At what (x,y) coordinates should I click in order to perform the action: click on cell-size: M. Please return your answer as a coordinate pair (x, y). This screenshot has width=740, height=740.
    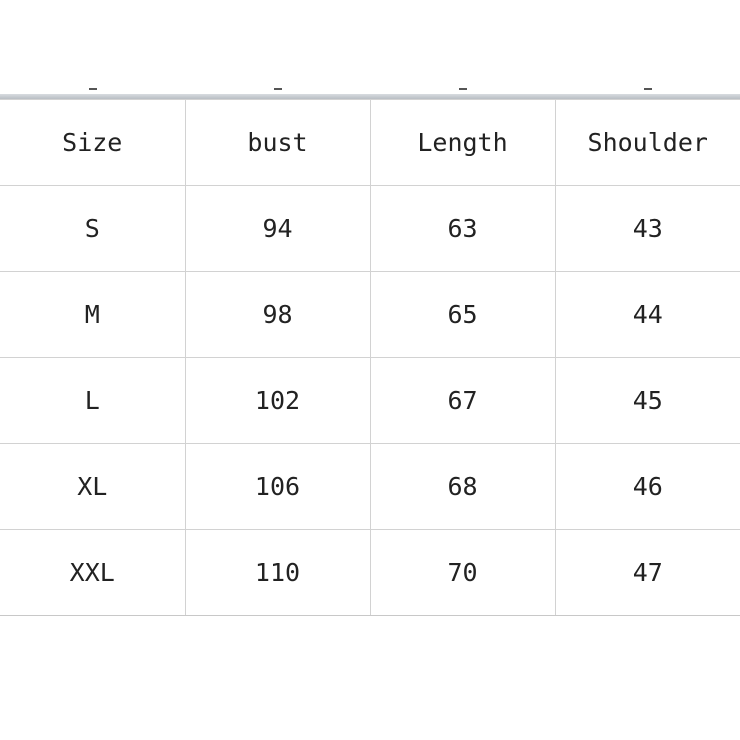
    Looking at the image, I should click on (93, 314).